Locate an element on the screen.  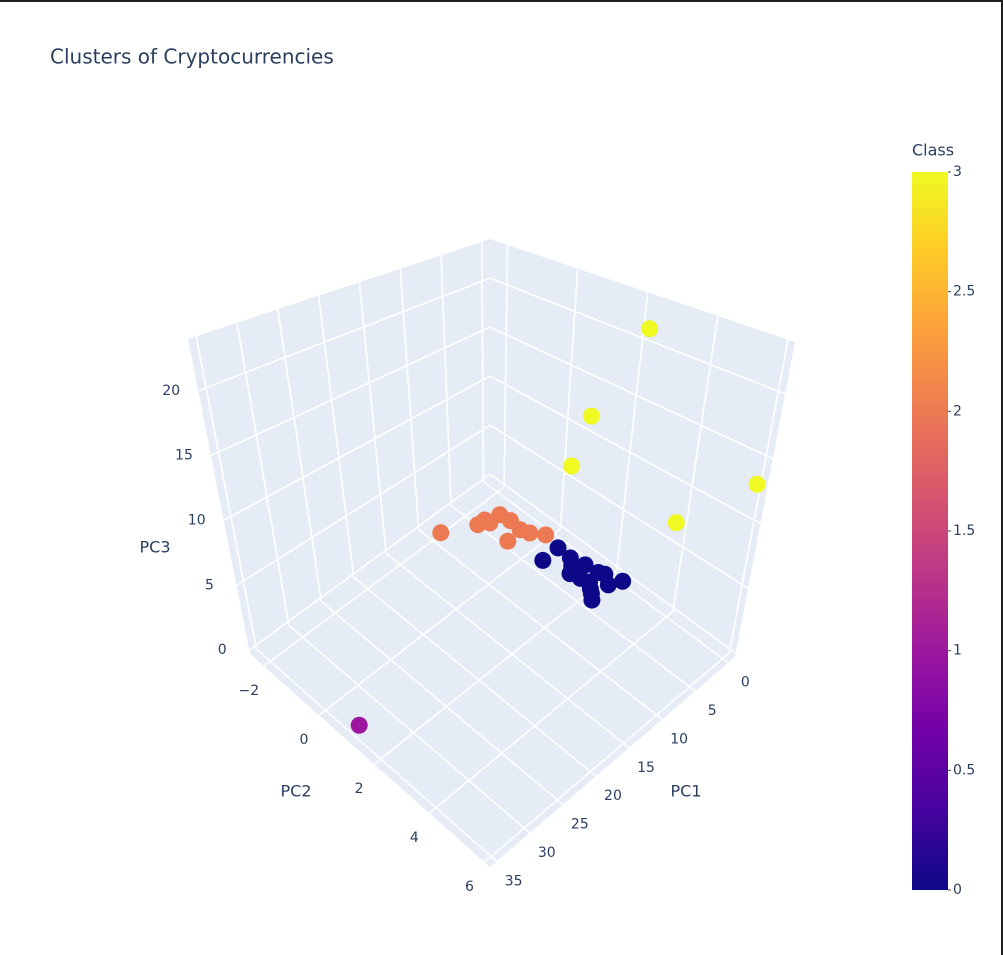
x-tick-label: 35 is located at coordinates (514, 881).